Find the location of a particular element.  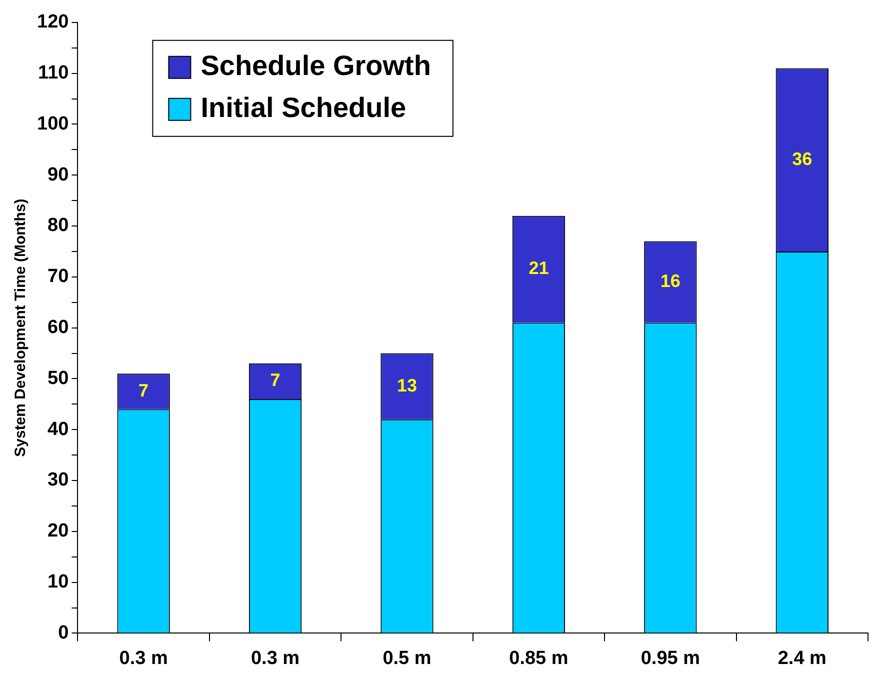

y-tick-label: 20 is located at coordinates (58, 531).